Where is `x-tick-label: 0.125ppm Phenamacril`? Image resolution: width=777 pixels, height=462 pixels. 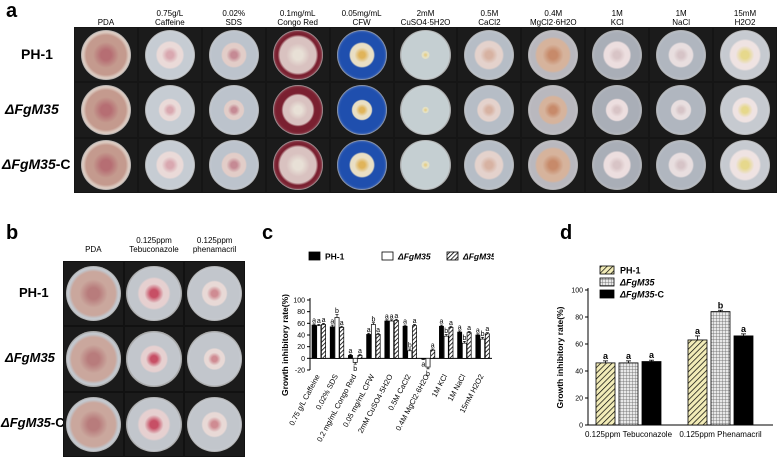 x-tick-label: 0.125ppm Phenamacril is located at coordinates (720, 434).